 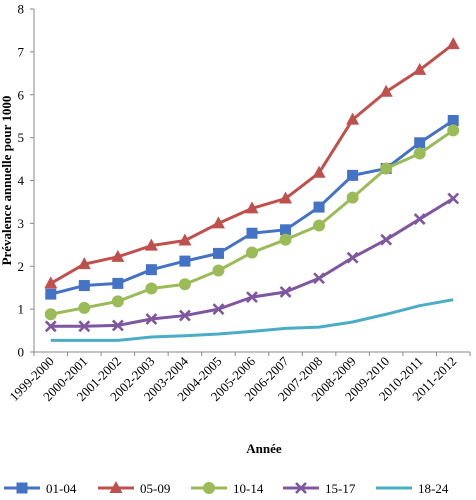 I want to click on y-tick-label: 8, so click(x=21, y=9).